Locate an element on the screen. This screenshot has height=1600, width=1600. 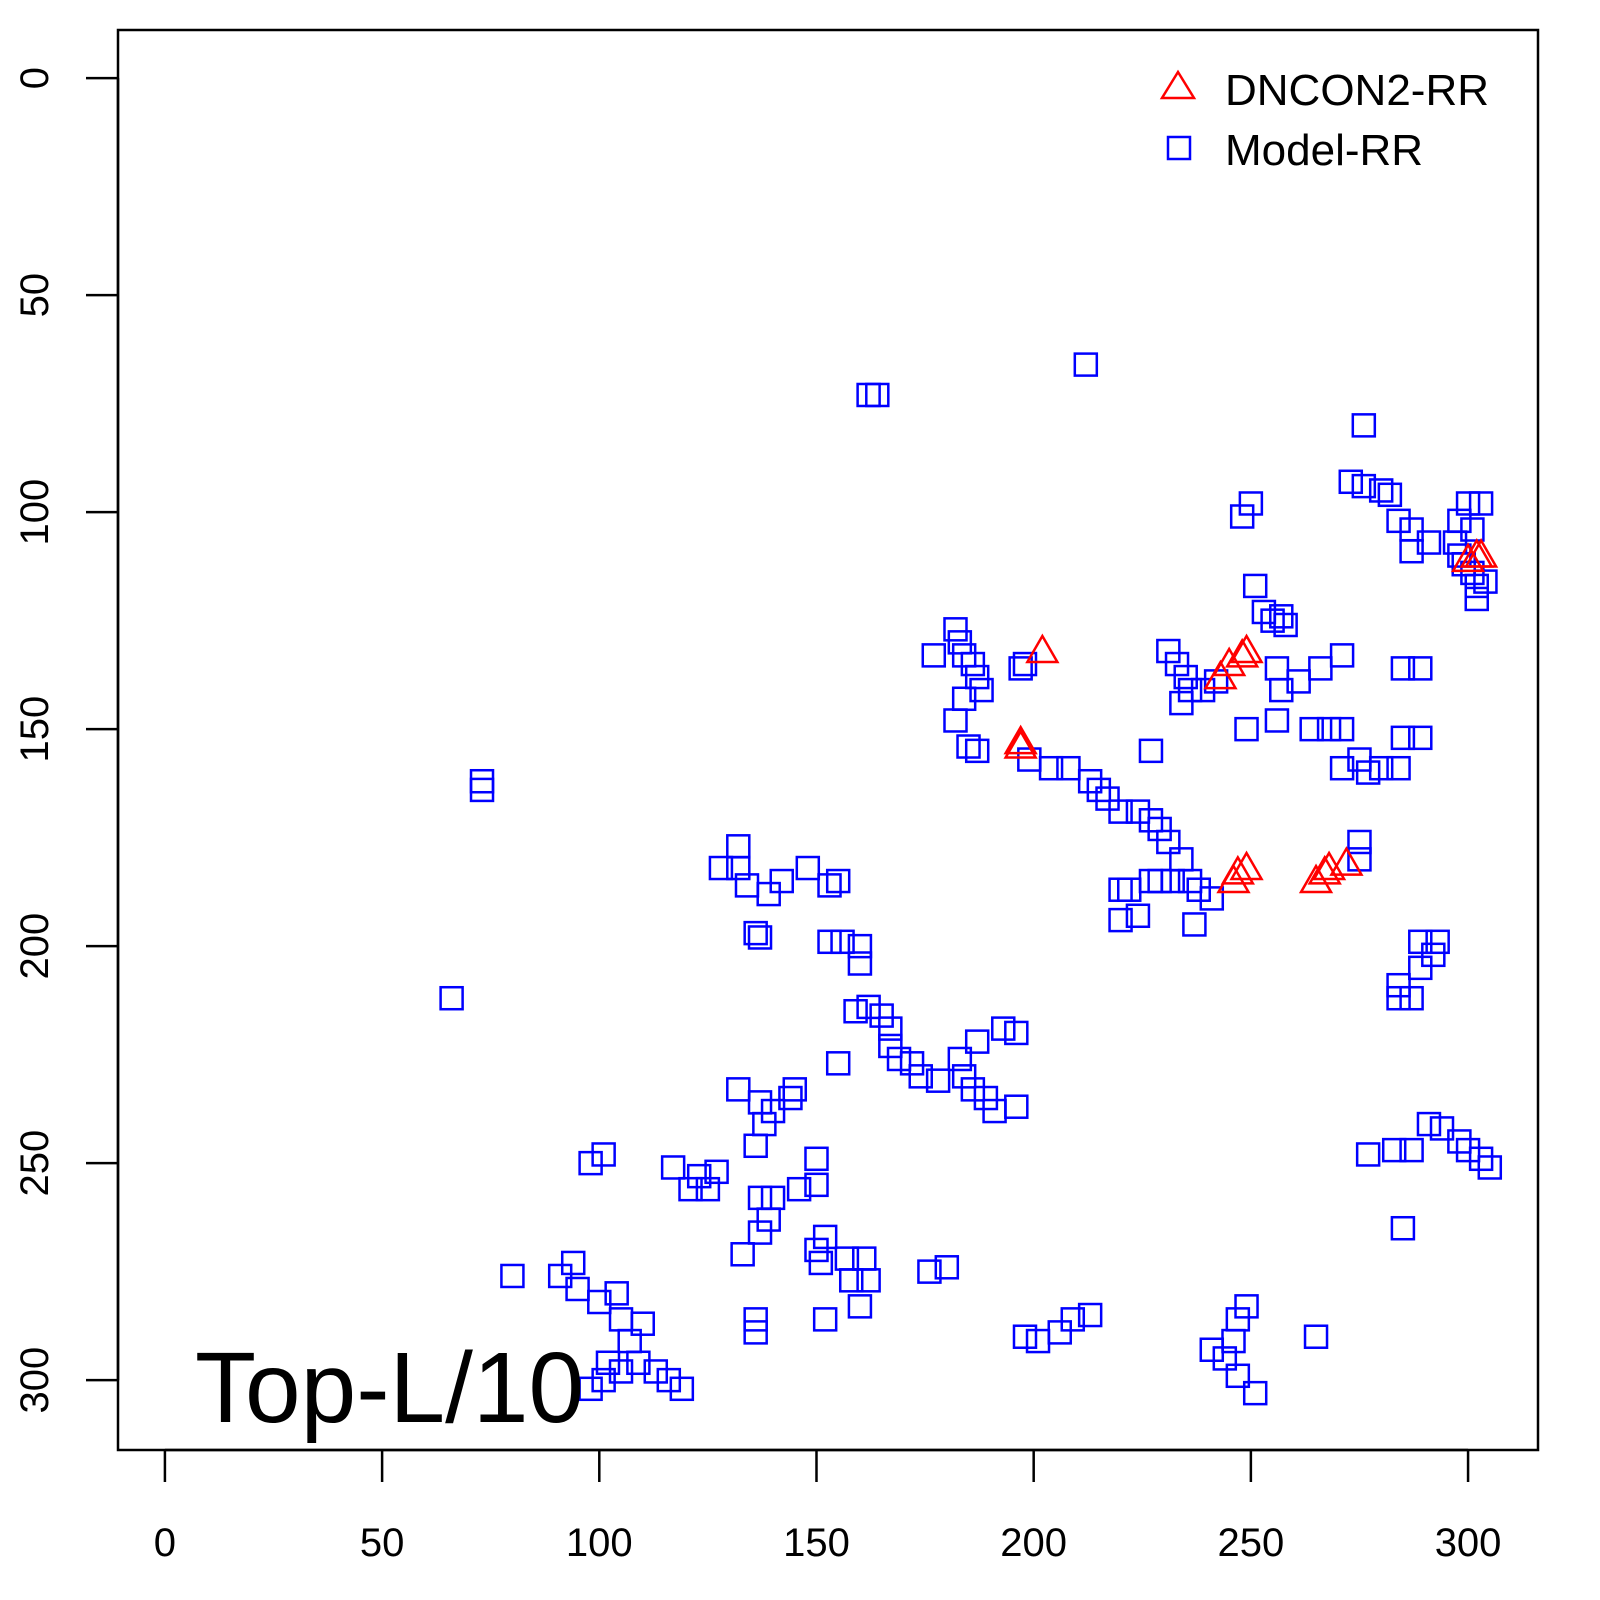
legend-marker-dncon2 is located at coordinates (1178, 84).